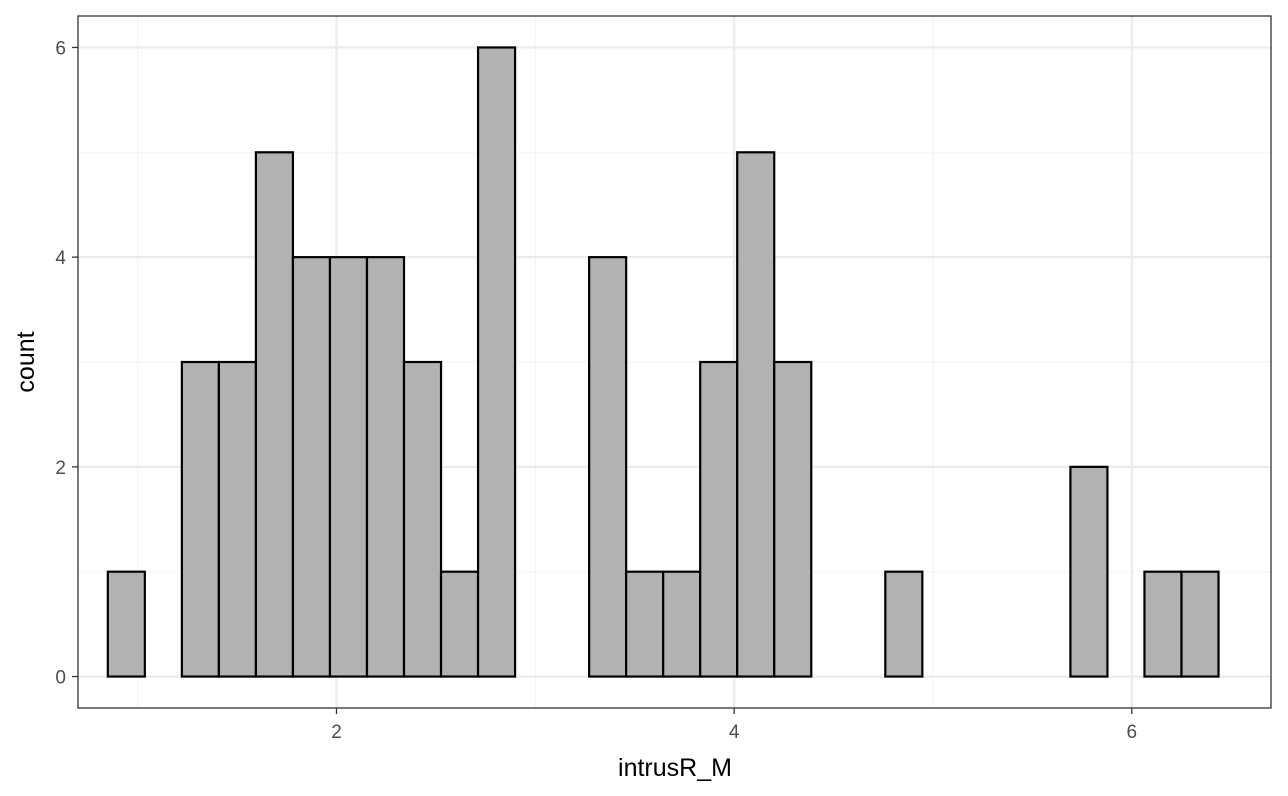  What do you see at coordinates (675, 768) in the screenshot?
I see `x-axis-title: intrusR_M` at bounding box center [675, 768].